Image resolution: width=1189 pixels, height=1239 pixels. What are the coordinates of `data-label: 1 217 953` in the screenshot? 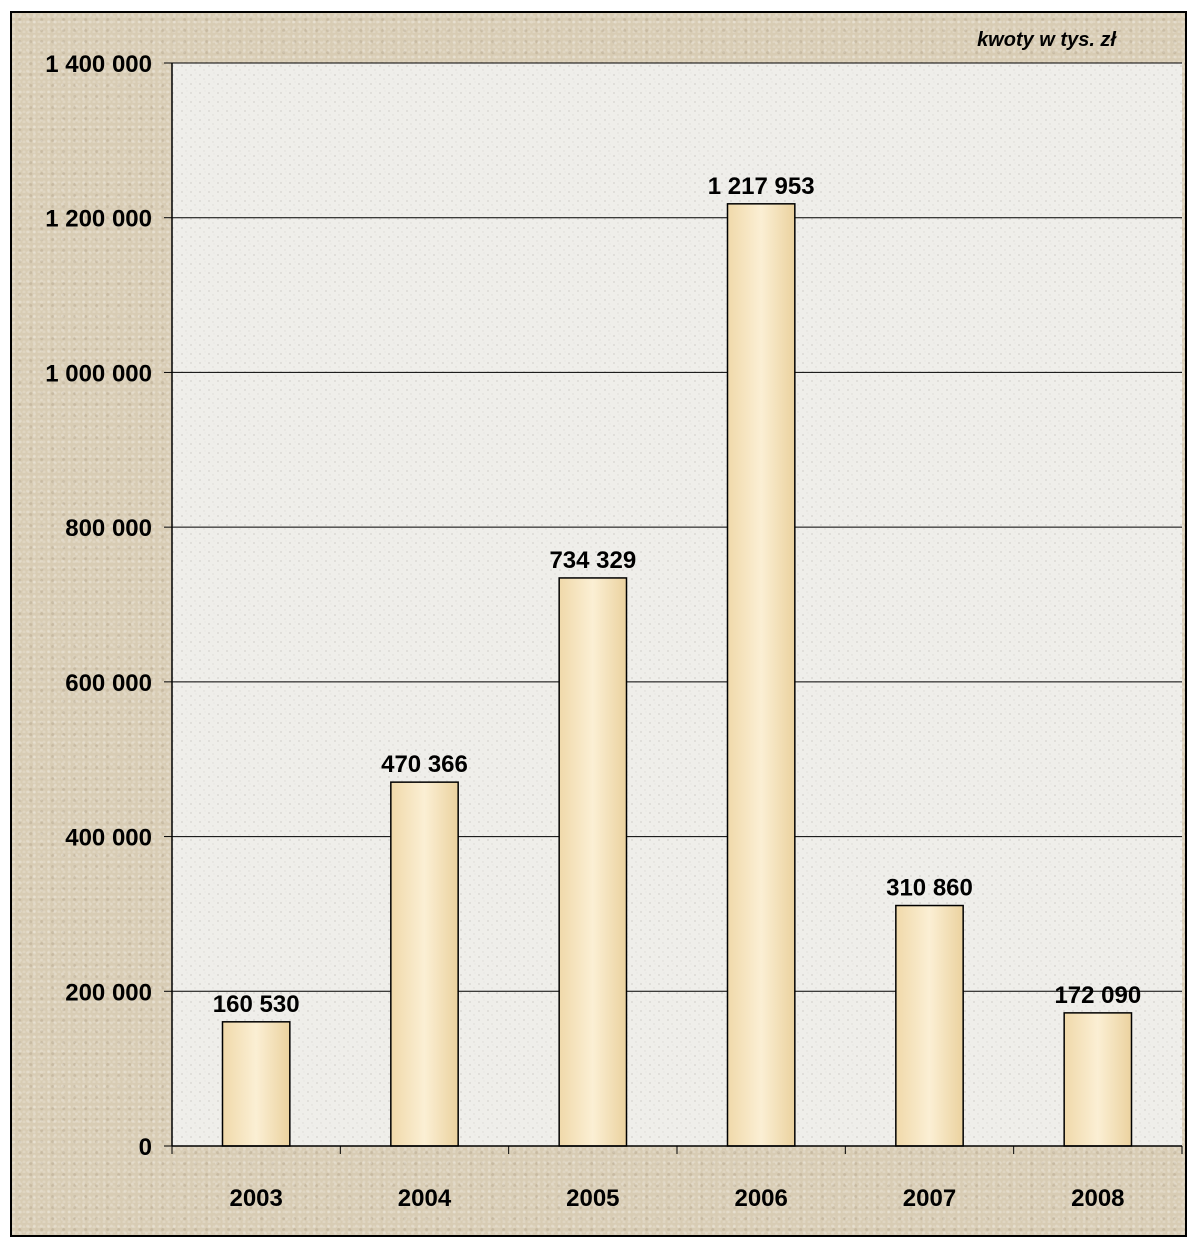 It's located at (761, 186).